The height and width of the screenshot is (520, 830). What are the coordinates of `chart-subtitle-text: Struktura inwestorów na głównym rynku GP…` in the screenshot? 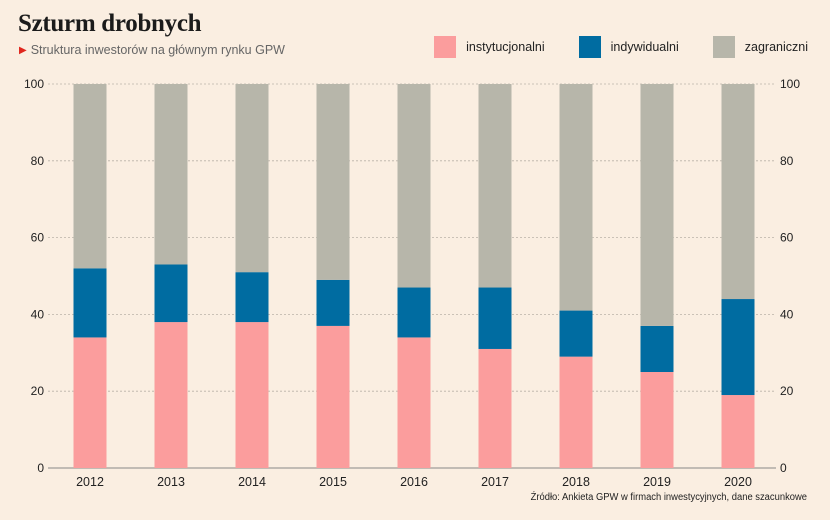 It's located at (157, 50).